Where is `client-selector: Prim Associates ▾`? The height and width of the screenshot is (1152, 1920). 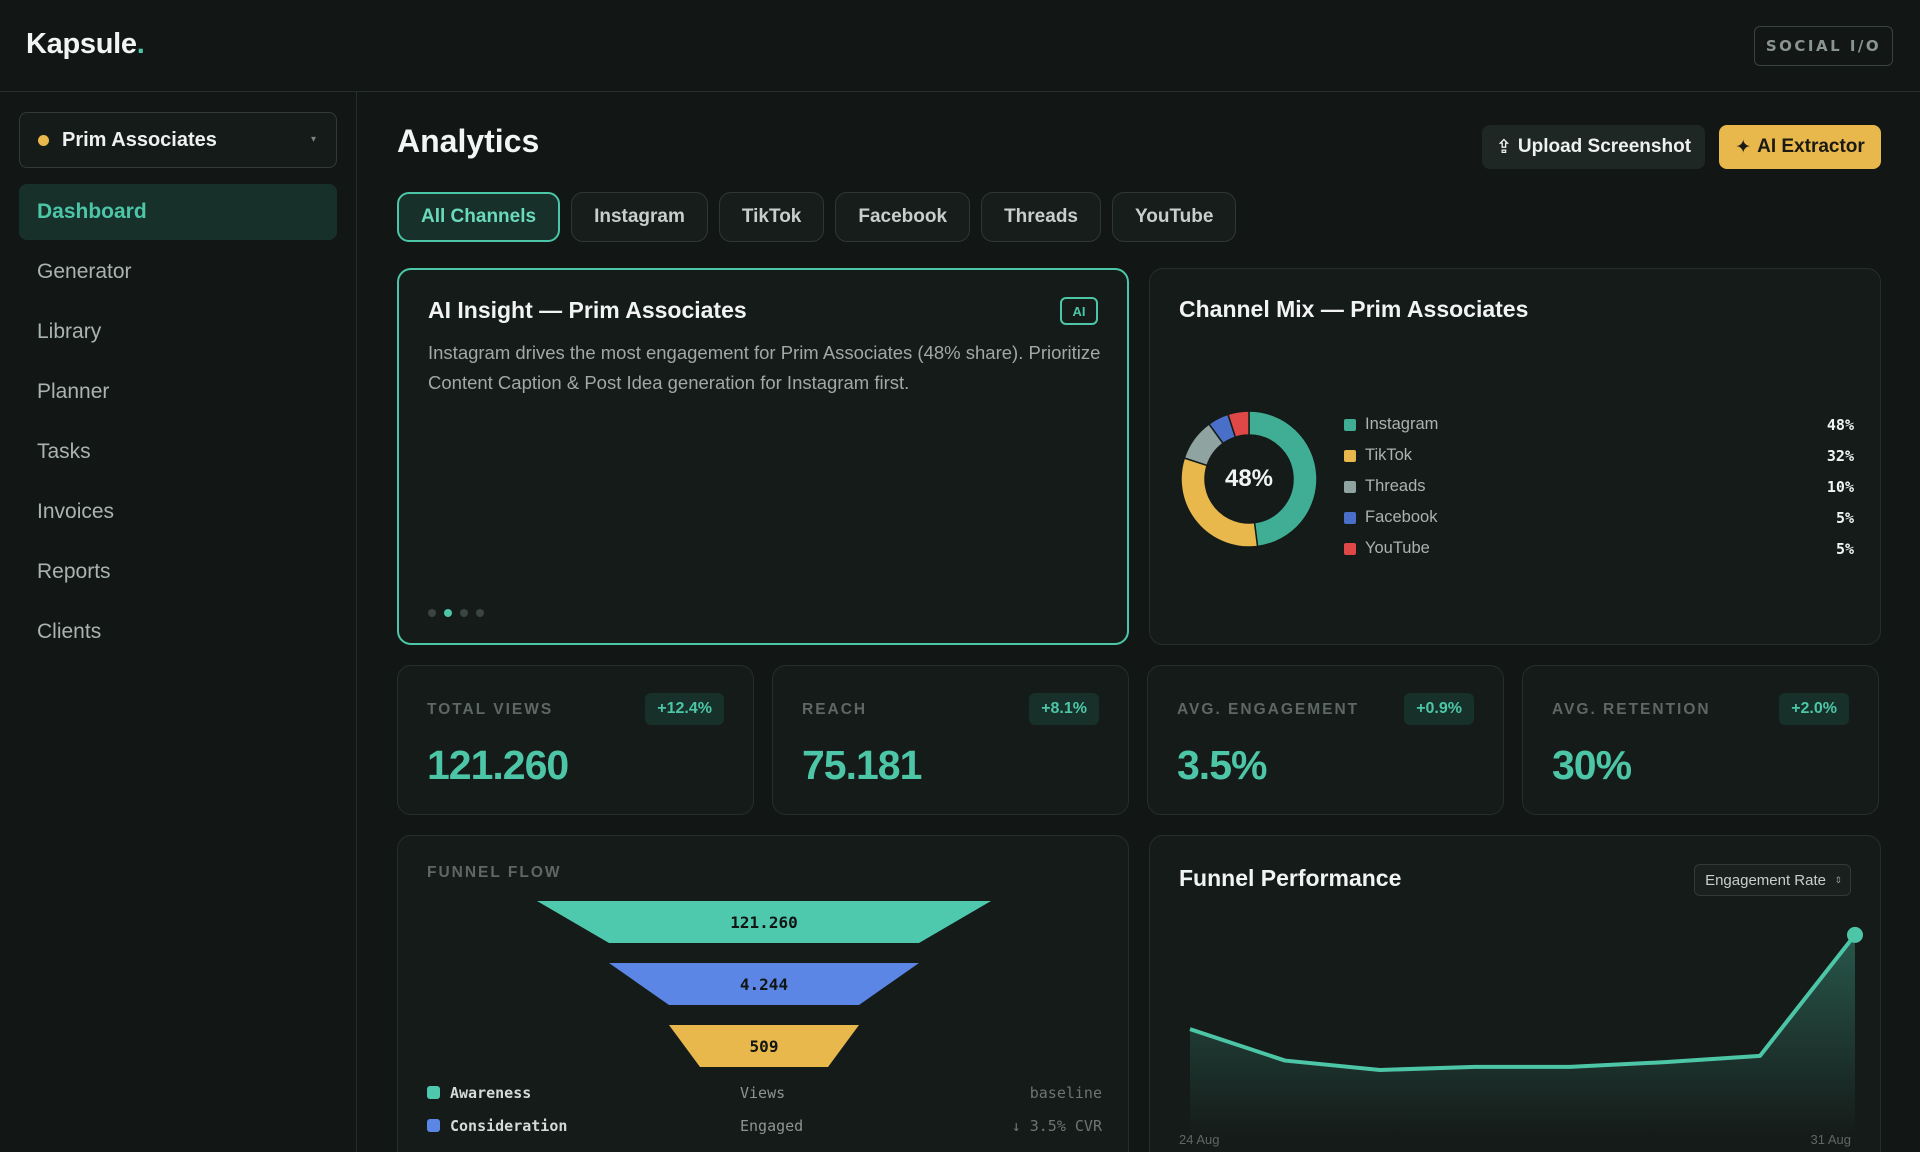
client-selector: Prim Associates ▾ is located at coordinates (178, 140).